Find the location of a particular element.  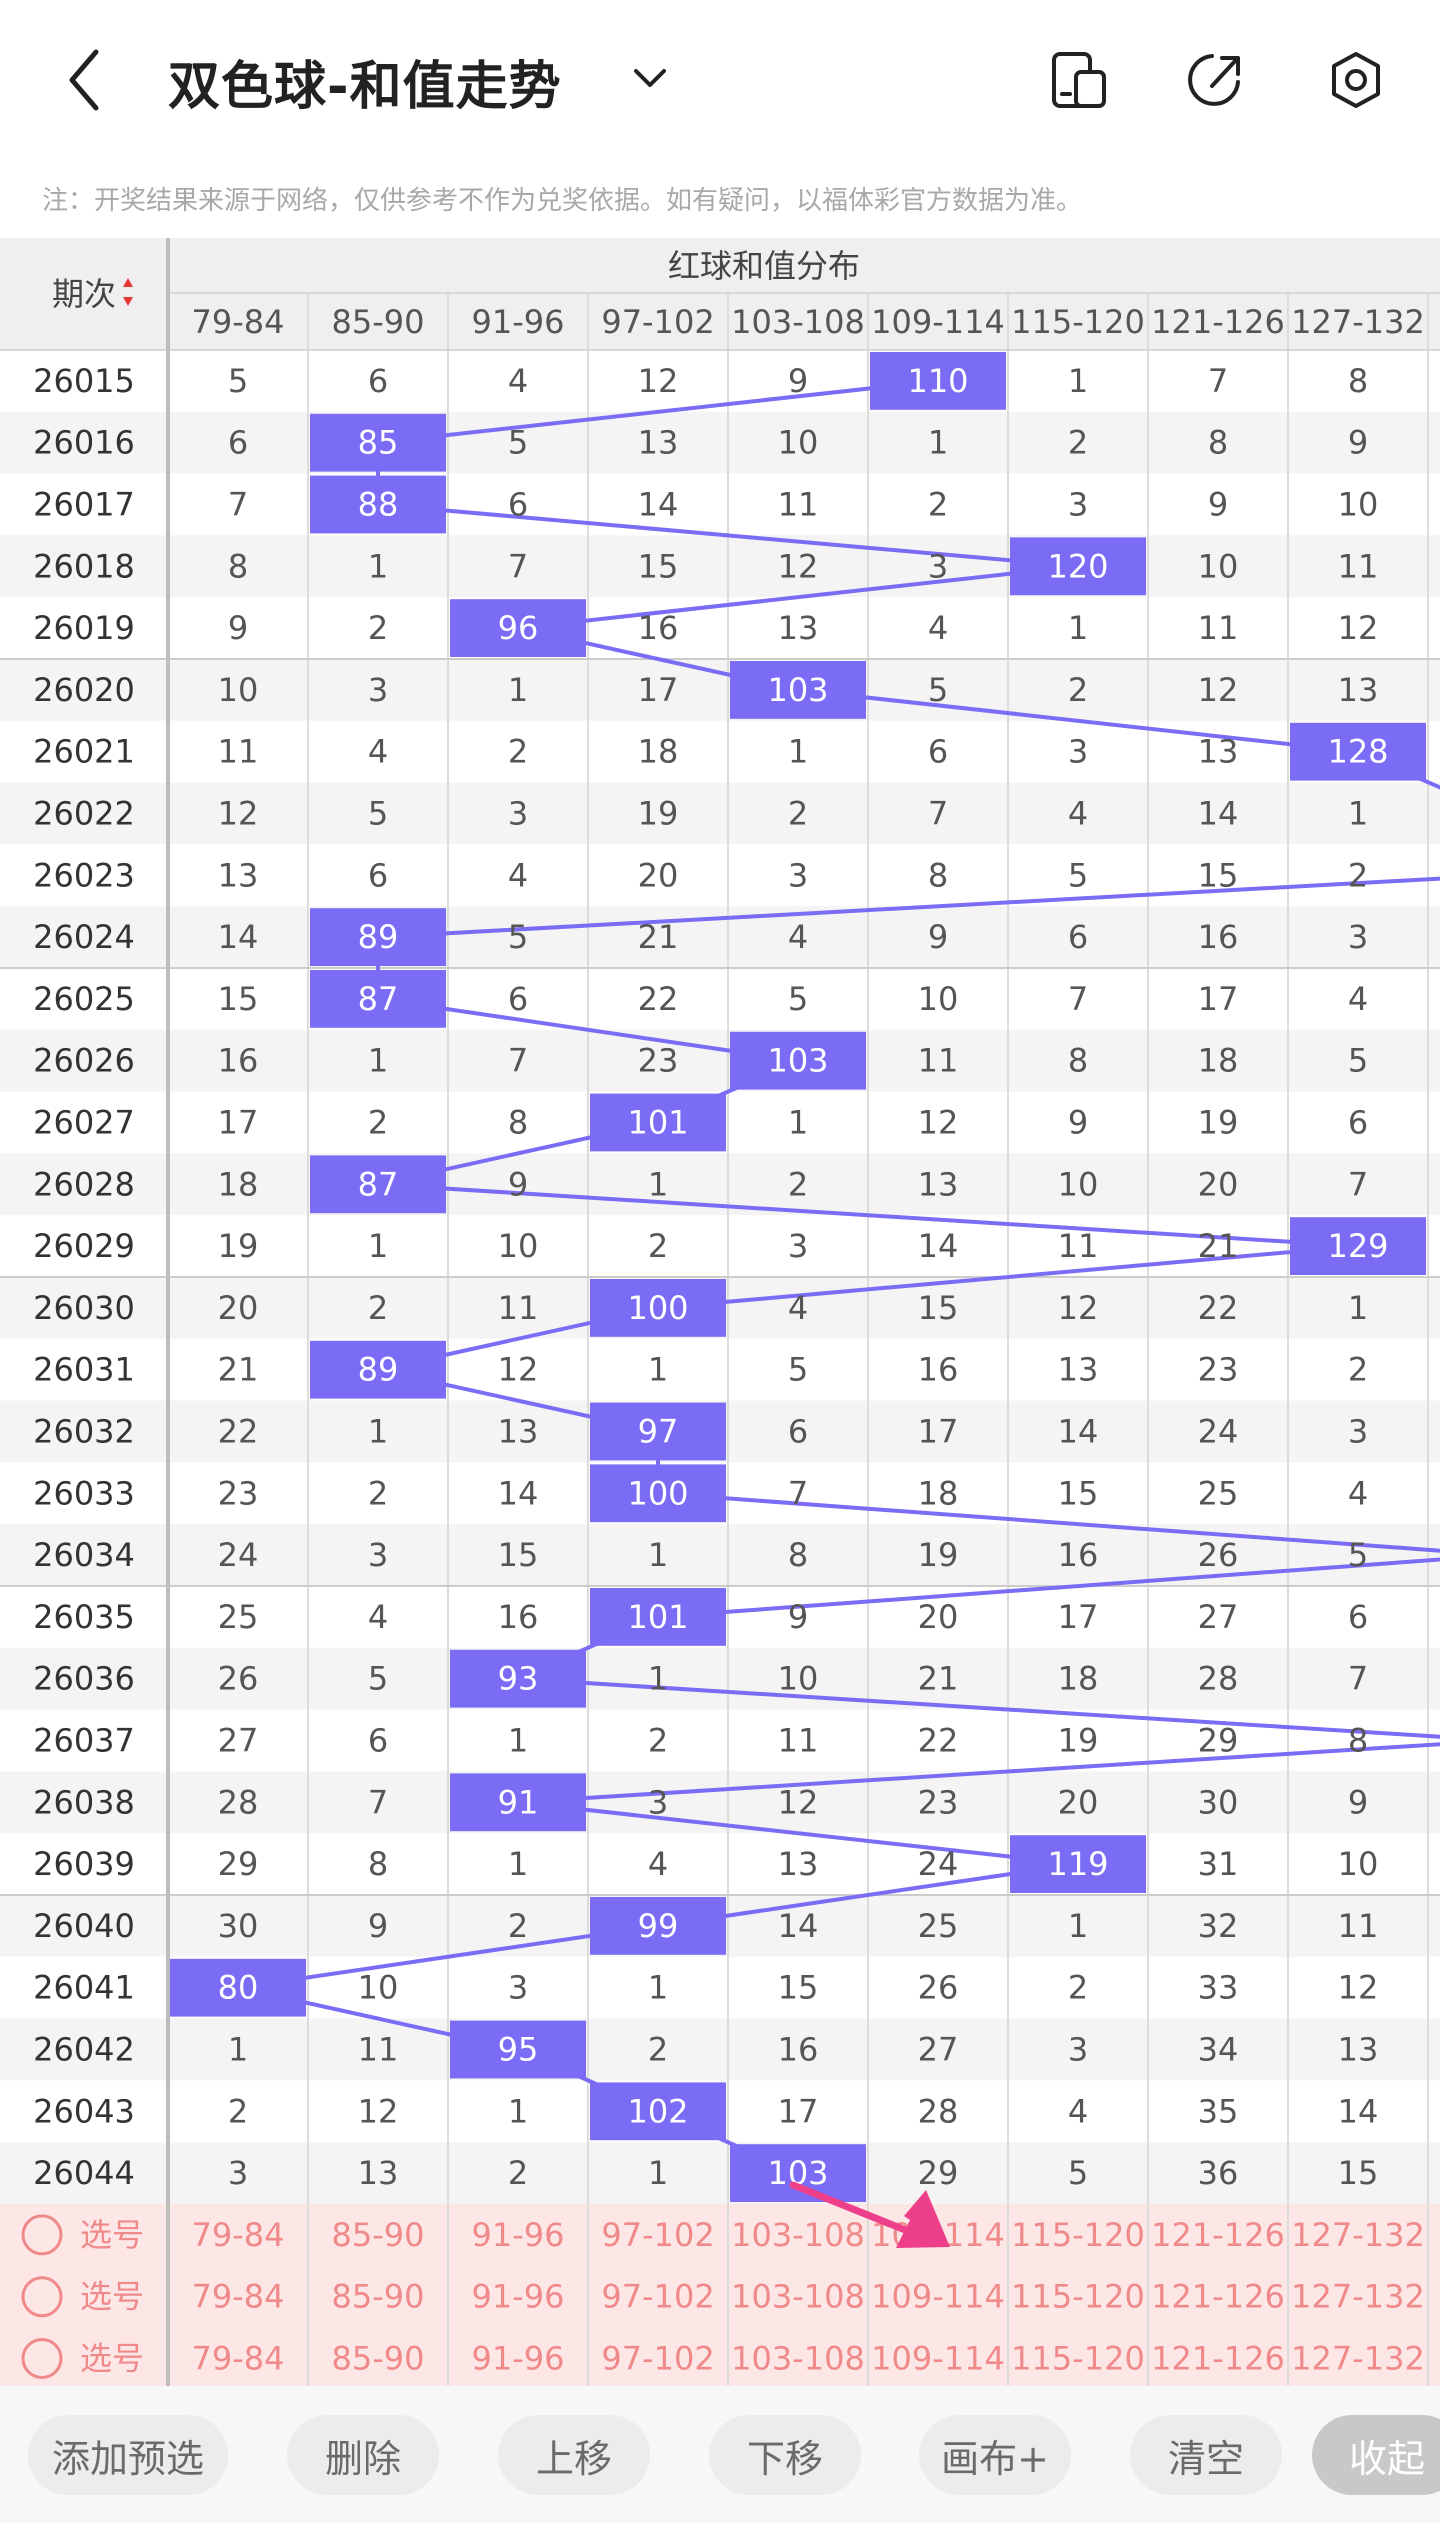

hit-value: 103 is located at coordinates (797, 1061).